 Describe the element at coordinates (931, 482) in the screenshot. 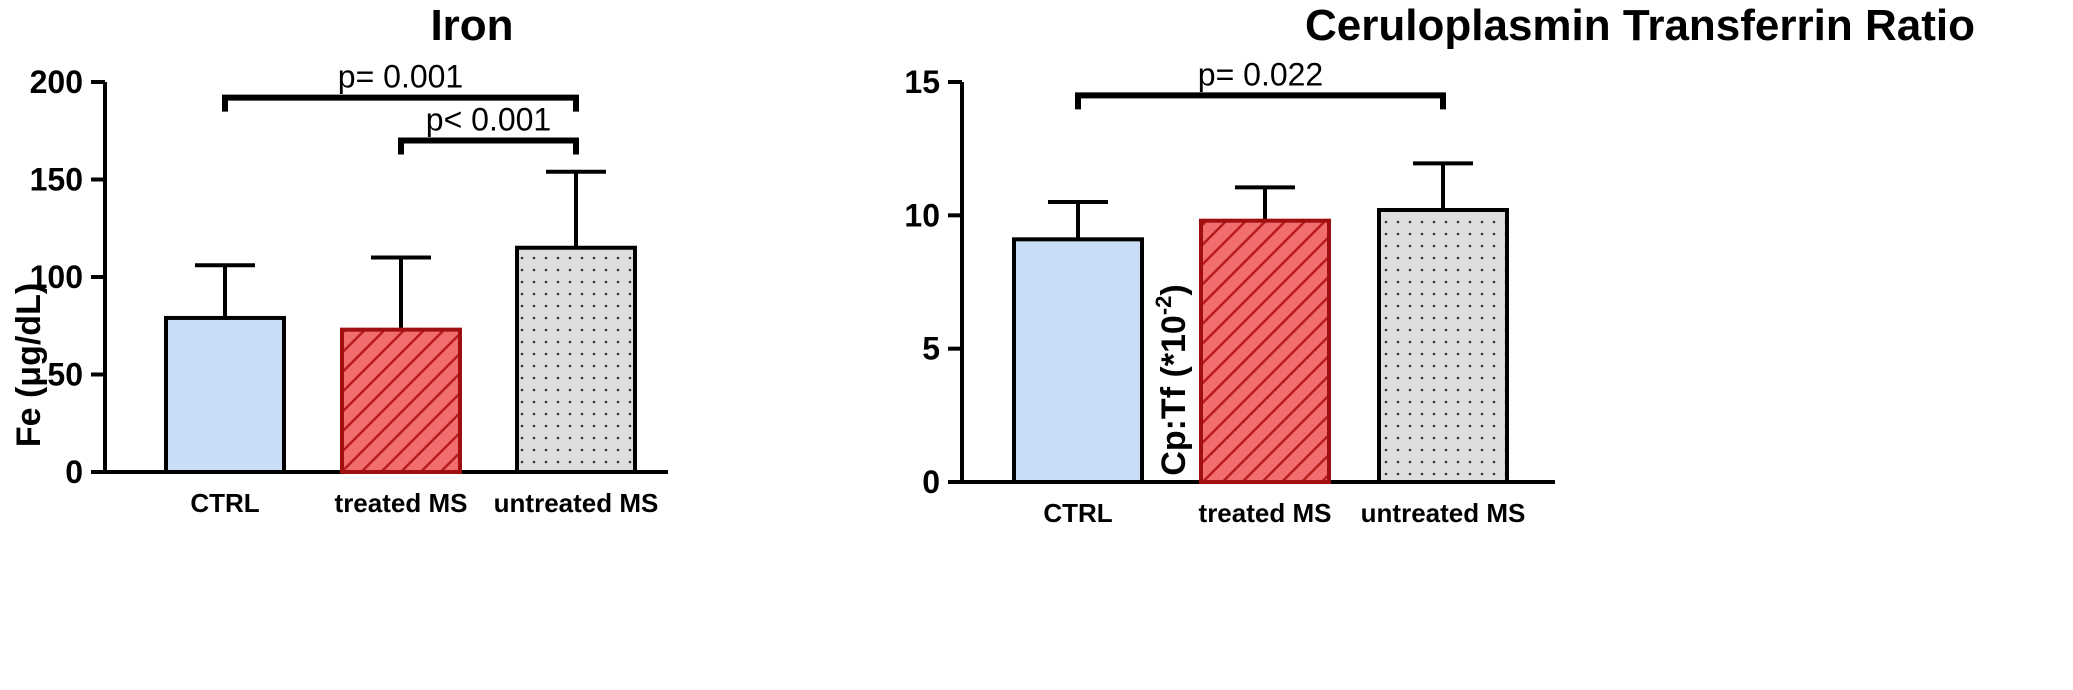

I see `cp-tf-y-tick-label: 0` at that location.